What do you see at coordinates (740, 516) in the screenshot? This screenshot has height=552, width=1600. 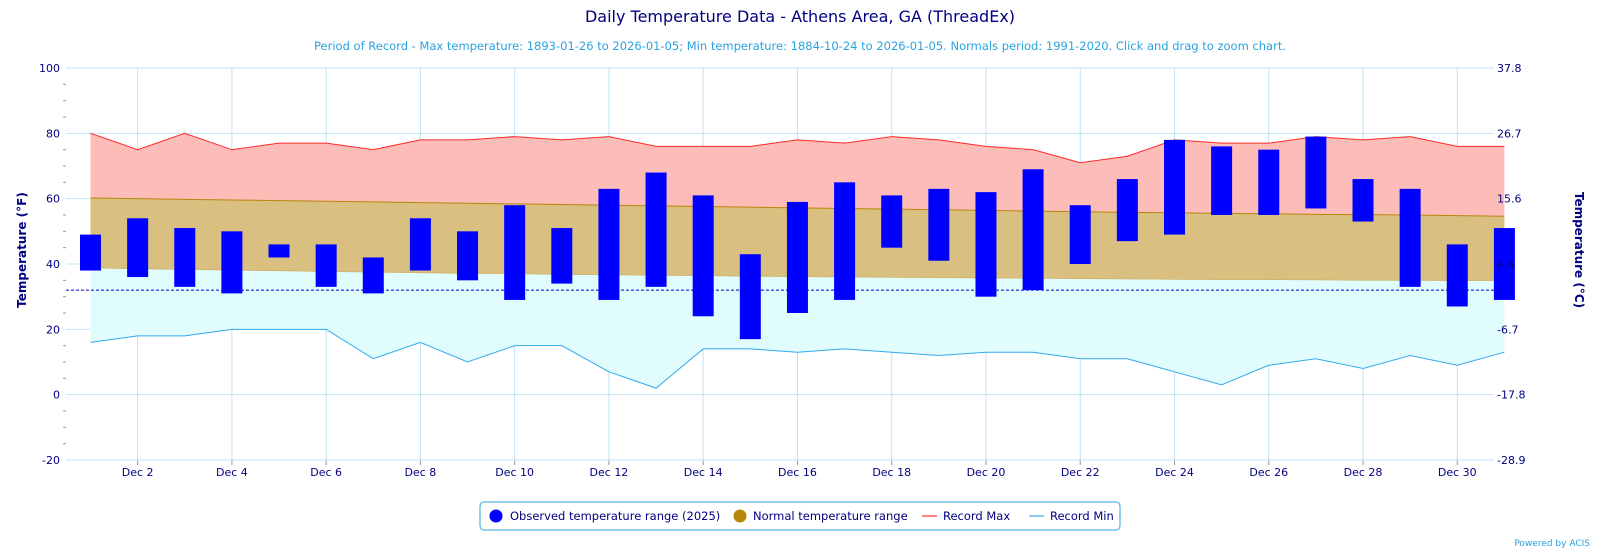 I see `legend-normal-swatch` at bounding box center [740, 516].